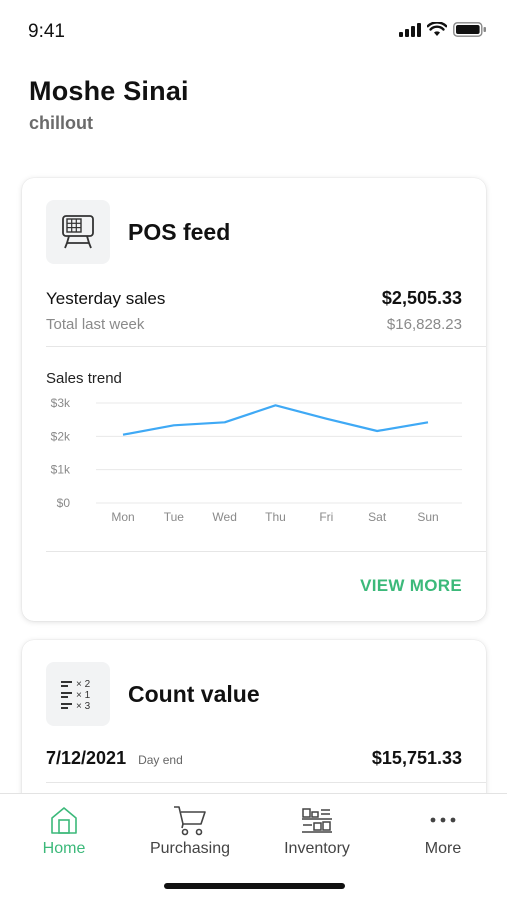 The width and height of the screenshot is (507, 900). What do you see at coordinates (61, 436) in the screenshot?
I see `chart-y-tick-label: $2k` at bounding box center [61, 436].